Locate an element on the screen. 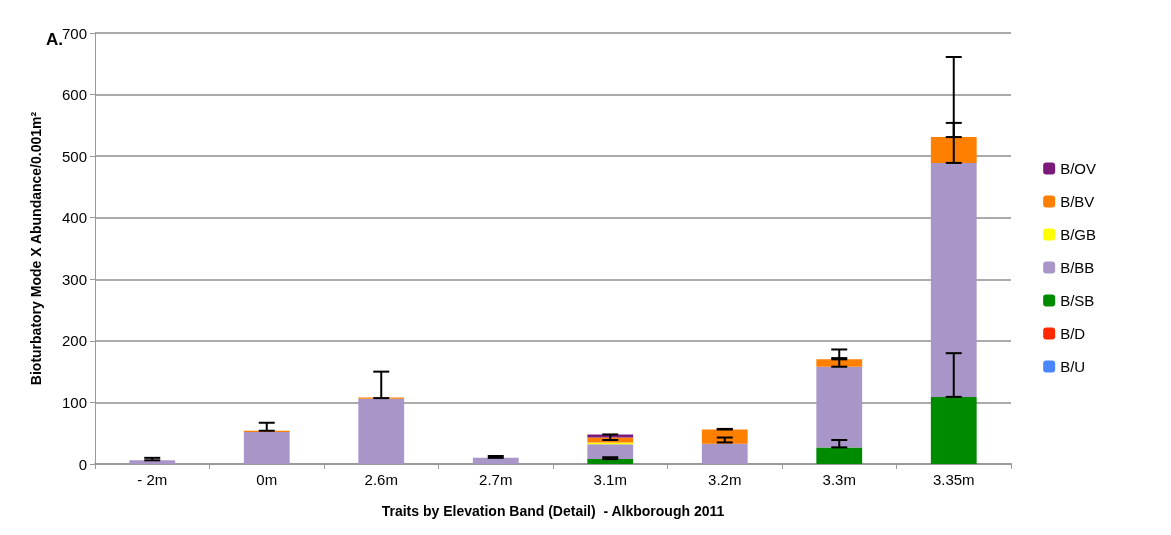  x-tick-label: 3.1m is located at coordinates (610, 479).